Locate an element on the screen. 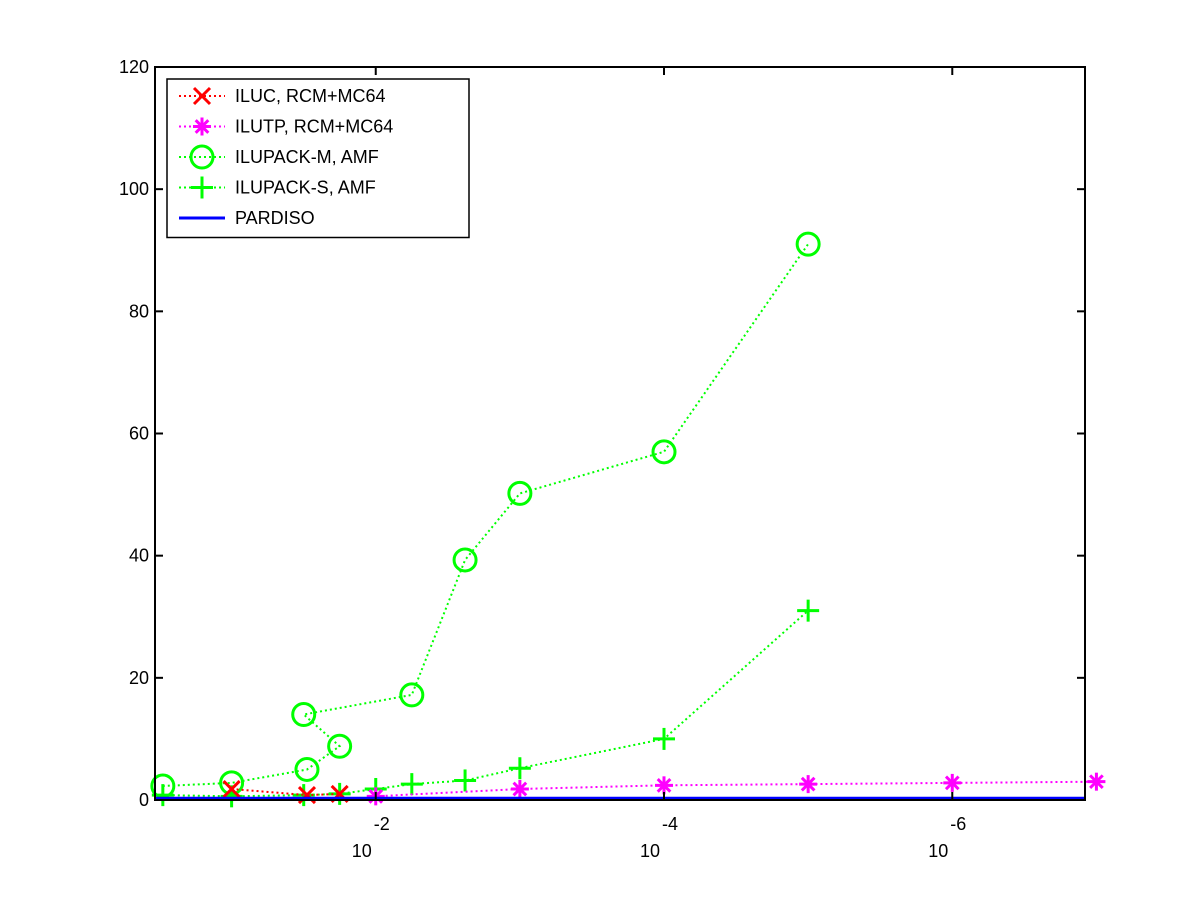  legend-item: PARDISO is located at coordinates (247, 218).